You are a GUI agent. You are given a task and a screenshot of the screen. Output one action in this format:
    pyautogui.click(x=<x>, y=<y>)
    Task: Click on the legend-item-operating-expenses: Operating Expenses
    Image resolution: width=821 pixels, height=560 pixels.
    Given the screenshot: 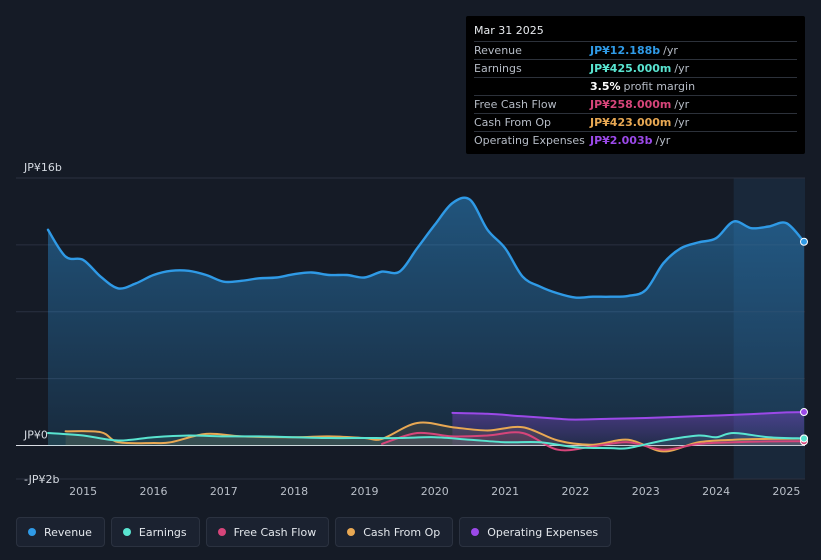 What is the action you would take?
    pyautogui.click(x=535, y=532)
    